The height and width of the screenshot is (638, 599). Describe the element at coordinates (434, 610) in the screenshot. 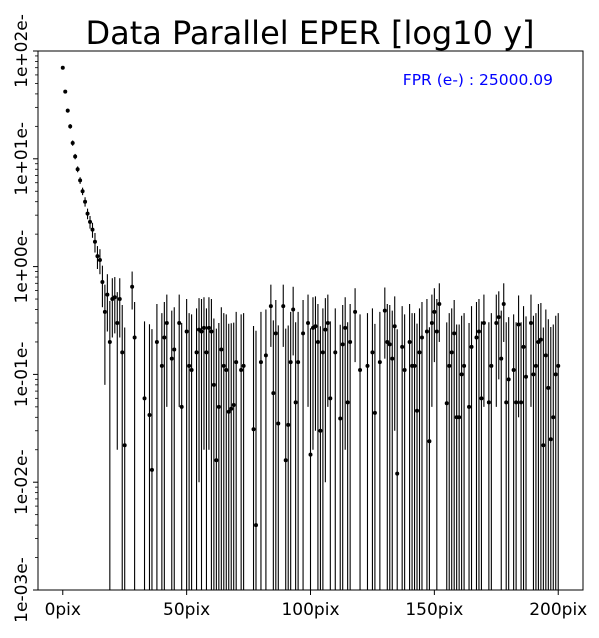

I see `x-tick-label: 150pix` at that location.